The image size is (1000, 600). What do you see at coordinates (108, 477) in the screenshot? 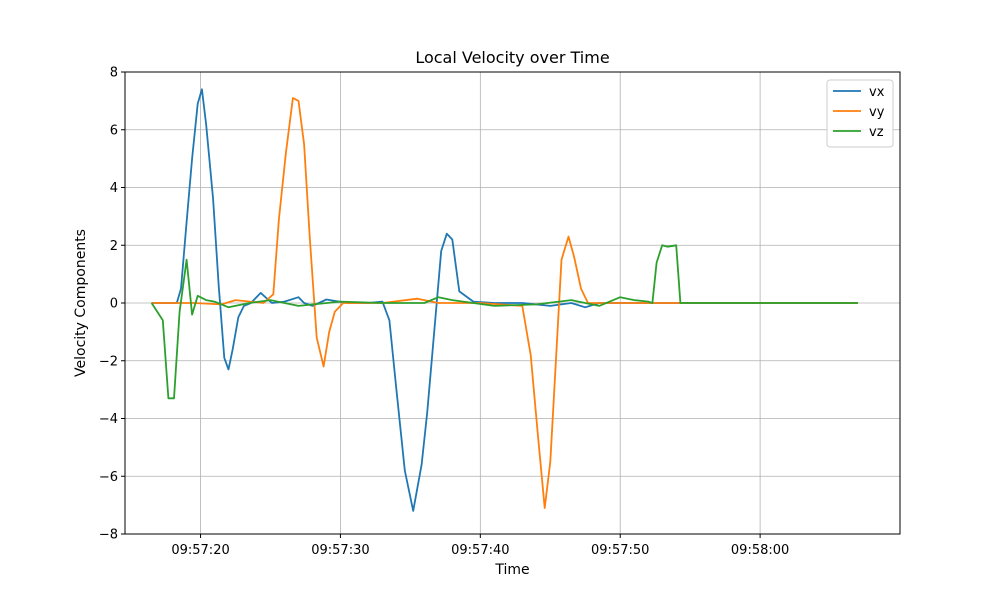
I see `y-tick-label: −6` at bounding box center [108, 477].